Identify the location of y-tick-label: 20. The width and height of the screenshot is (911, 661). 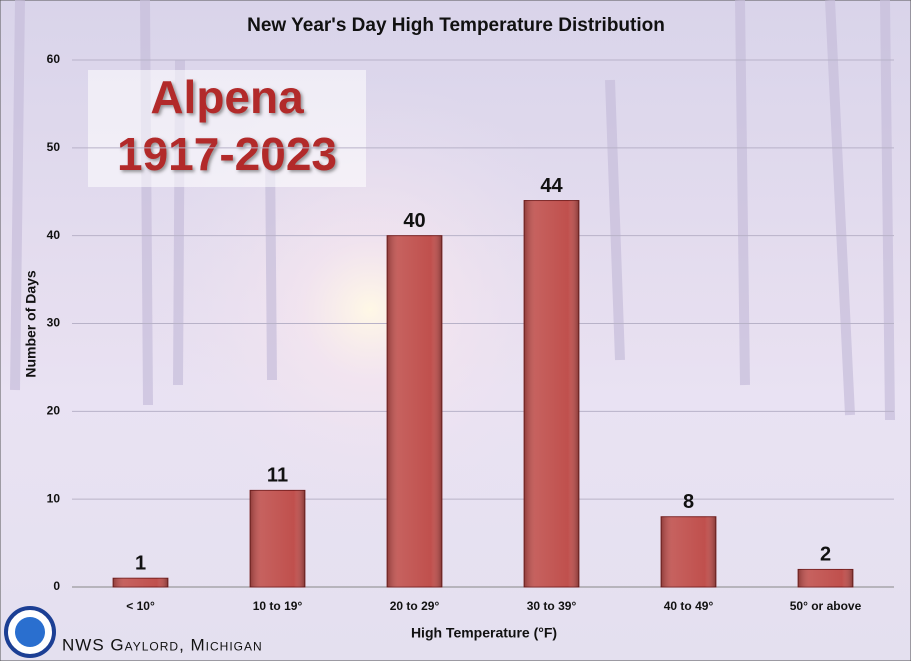
(54, 411).